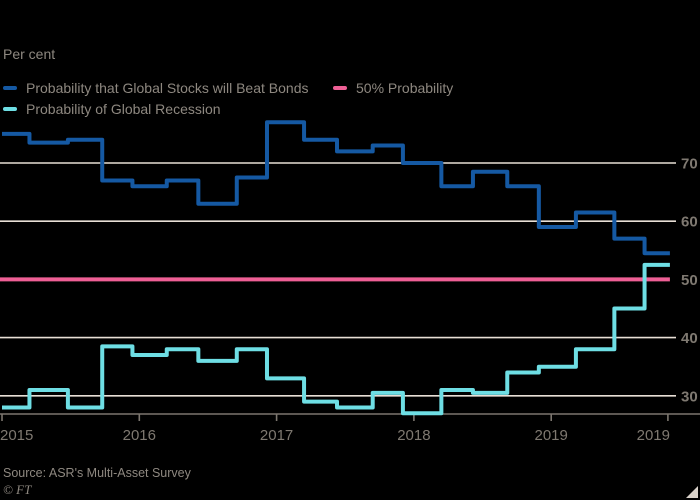 The image size is (700, 500). I want to click on y-axis-labels: 30 40 50 60 70, so click(689, 281).